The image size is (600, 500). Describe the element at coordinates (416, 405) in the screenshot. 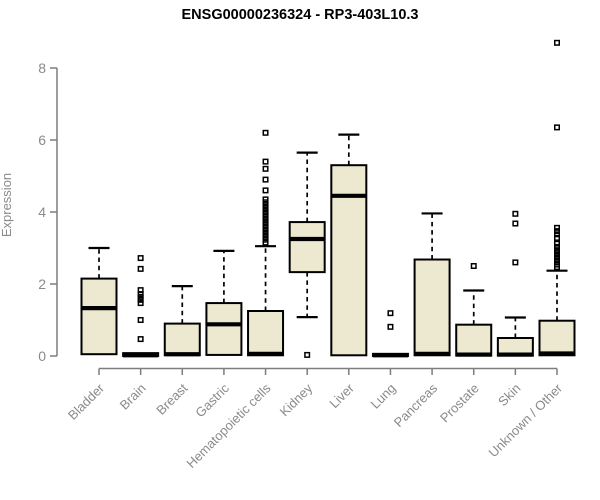

I see `x-category-label-pancreas: Pancreas` at that location.